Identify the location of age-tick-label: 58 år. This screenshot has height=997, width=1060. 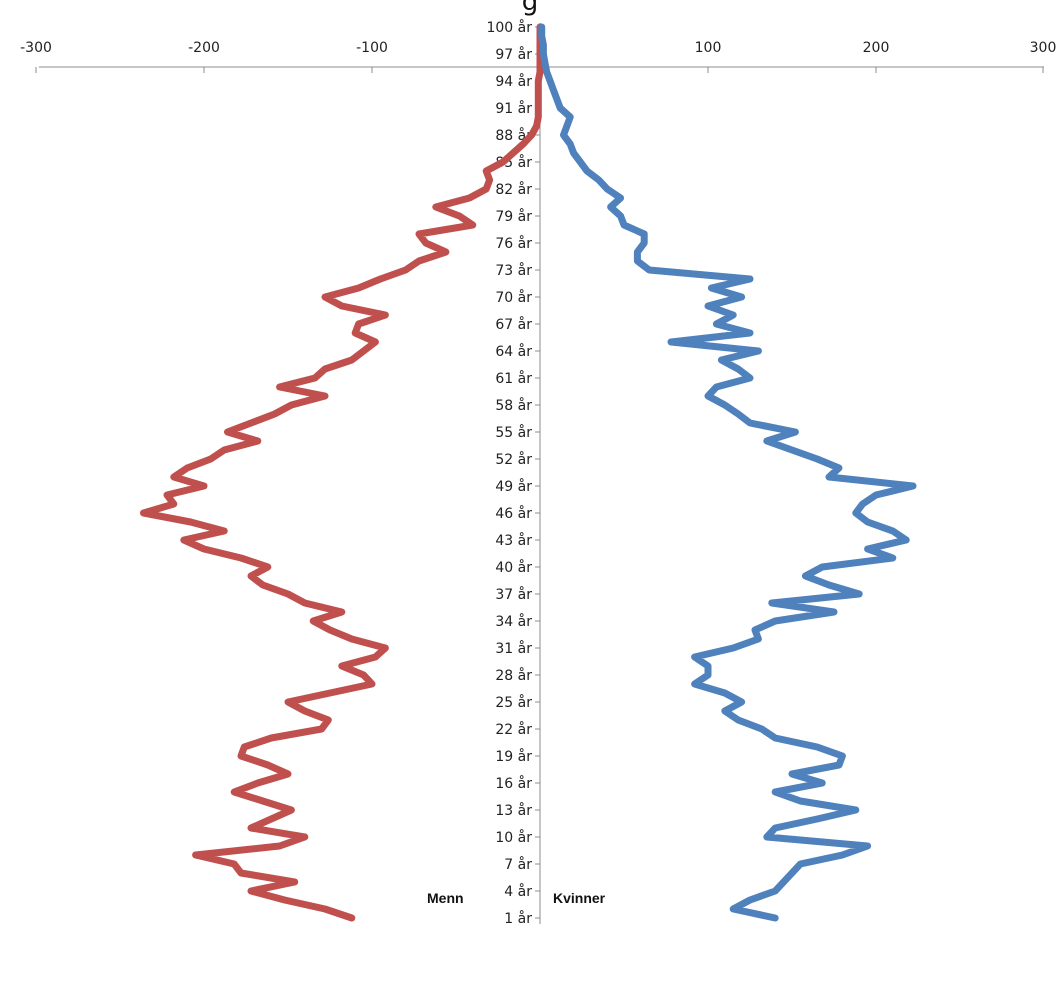
(513, 405).